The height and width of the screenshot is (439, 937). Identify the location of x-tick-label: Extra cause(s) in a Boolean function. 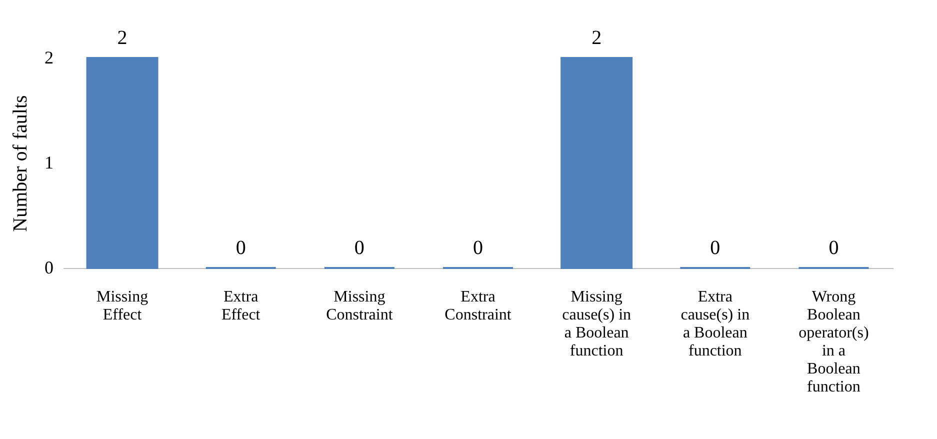
(715, 324).